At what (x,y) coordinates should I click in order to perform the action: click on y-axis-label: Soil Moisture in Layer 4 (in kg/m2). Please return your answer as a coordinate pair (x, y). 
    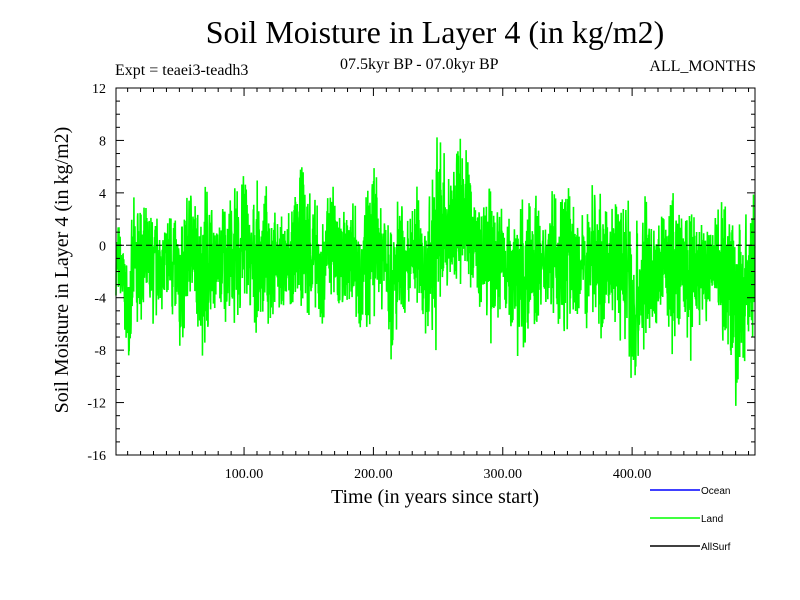
    Looking at the image, I should click on (62, 270).